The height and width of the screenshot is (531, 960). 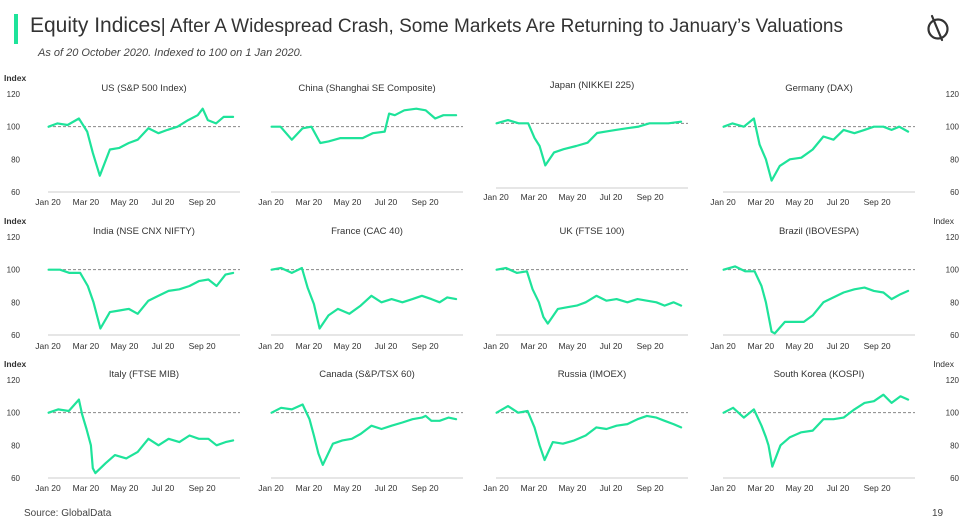 What do you see at coordinates (68, 513) in the screenshot?
I see `source-note: Source: GlobalData` at bounding box center [68, 513].